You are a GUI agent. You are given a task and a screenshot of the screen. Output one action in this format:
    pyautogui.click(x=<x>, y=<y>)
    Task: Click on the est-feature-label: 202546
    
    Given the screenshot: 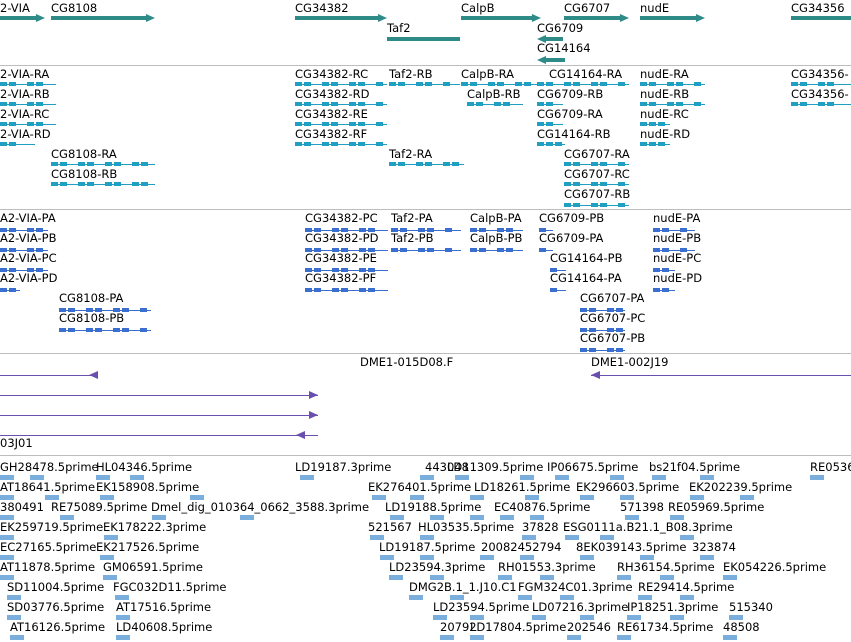 What is the action you would take?
    pyautogui.click(x=589, y=627)
    